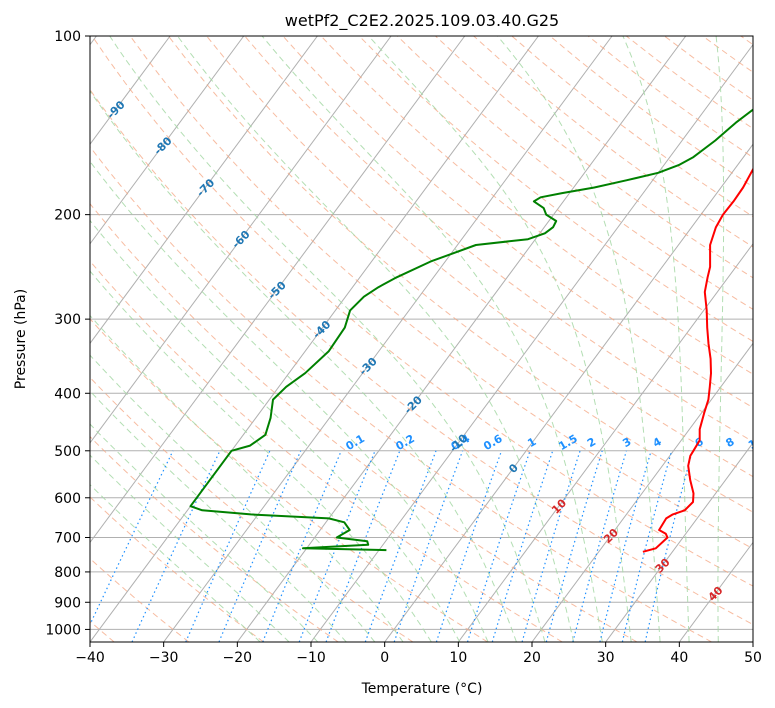 The image size is (775, 708). Describe the element at coordinates (384, 658) in the screenshot. I see `x-tick-label: 0` at that location.